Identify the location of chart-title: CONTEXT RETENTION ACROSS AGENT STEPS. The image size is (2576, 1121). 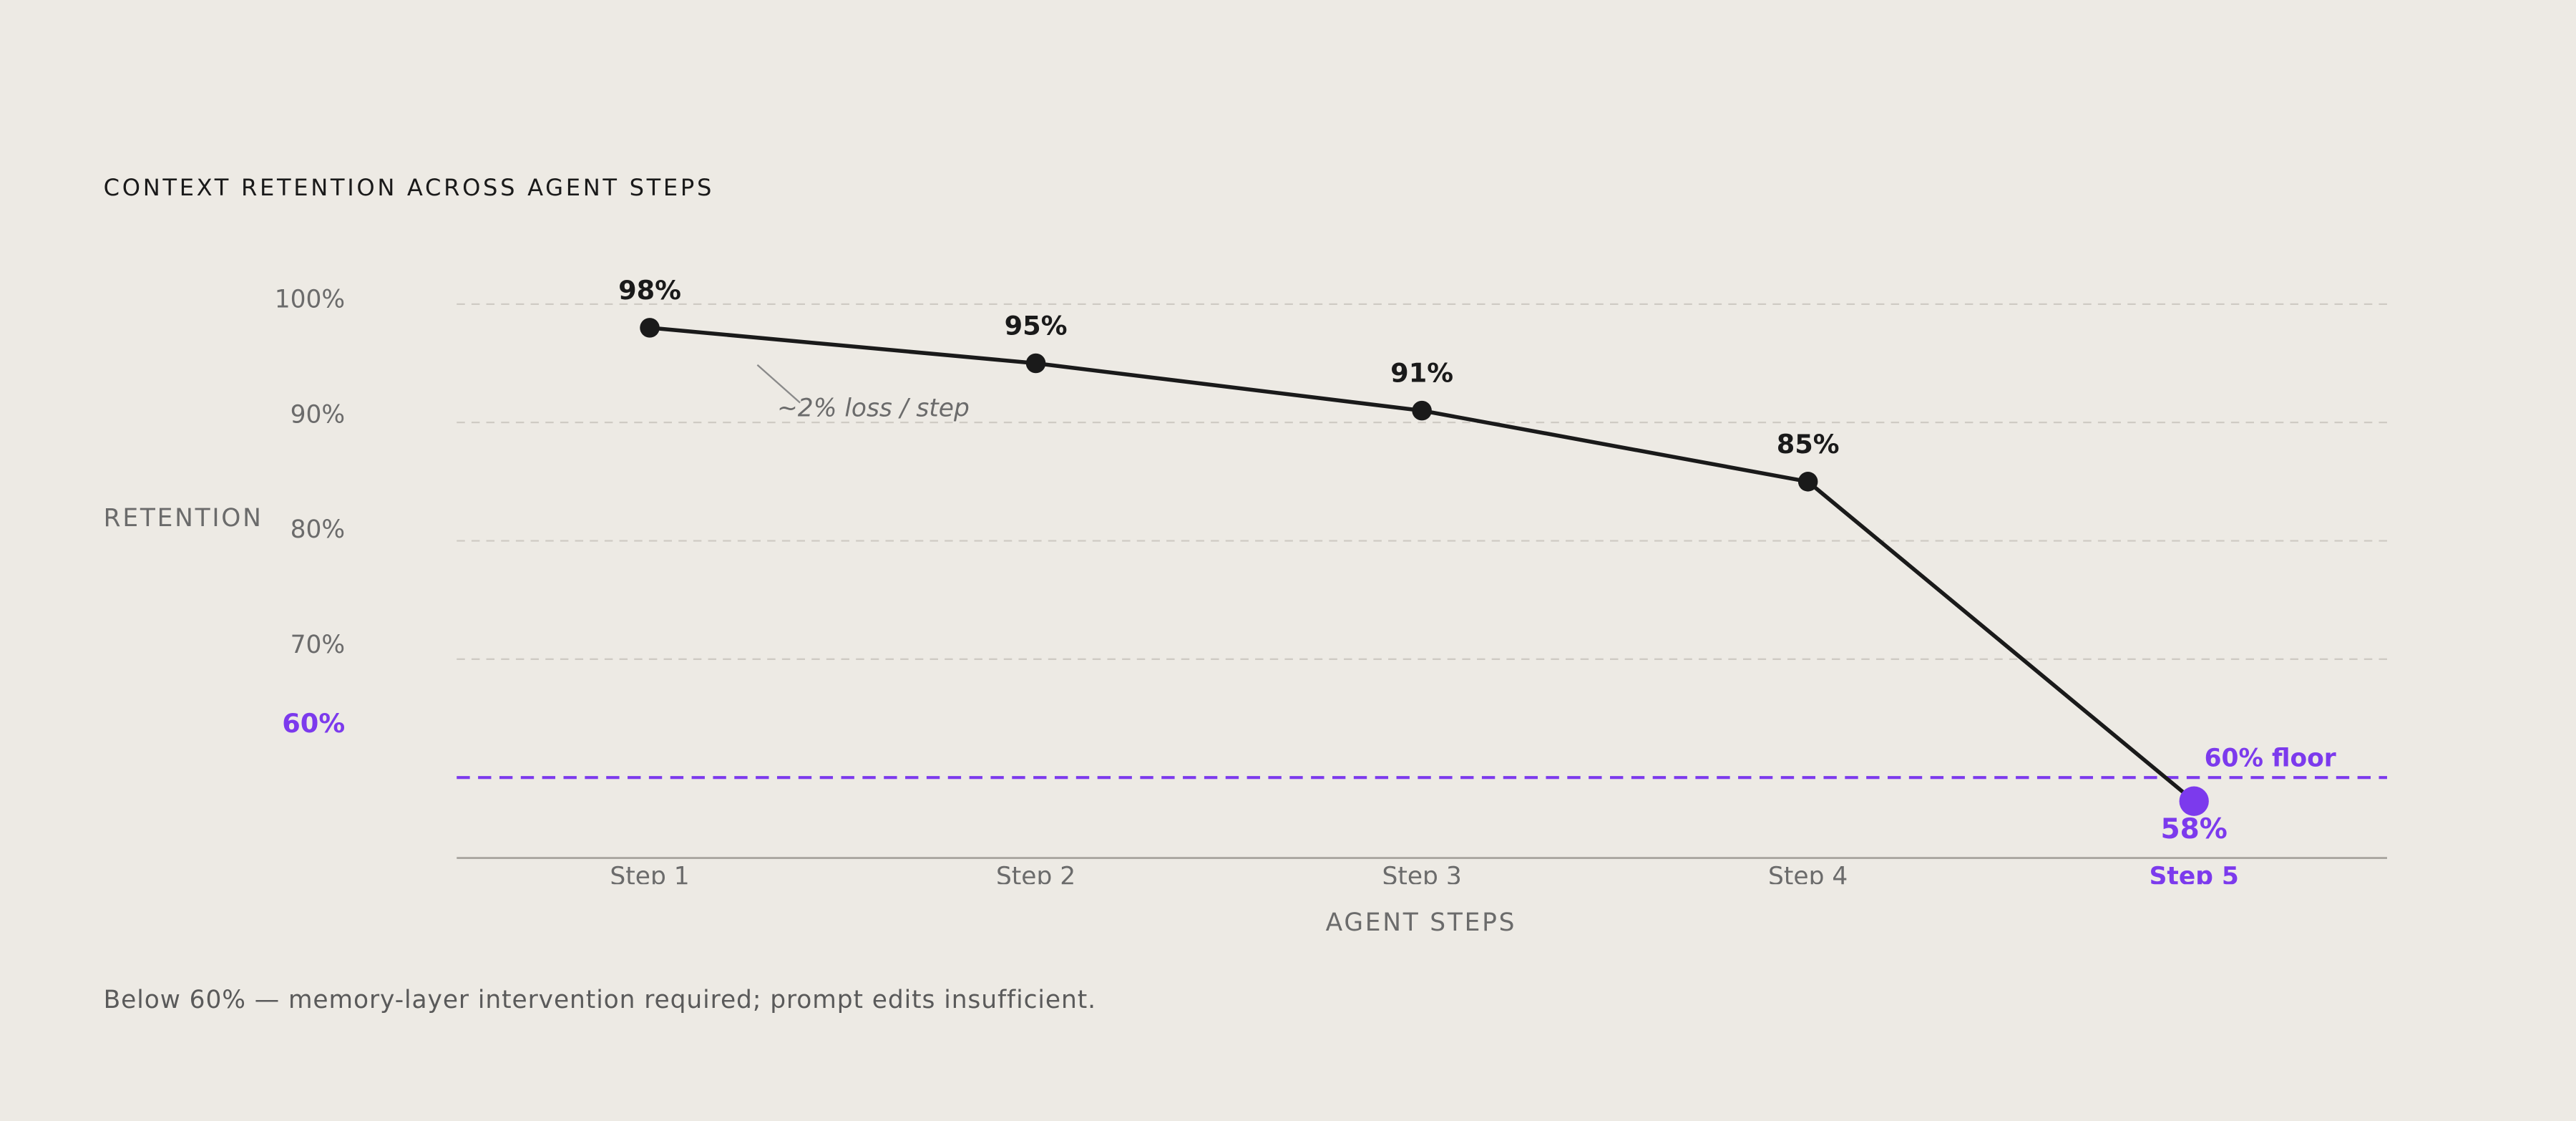
(409, 187).